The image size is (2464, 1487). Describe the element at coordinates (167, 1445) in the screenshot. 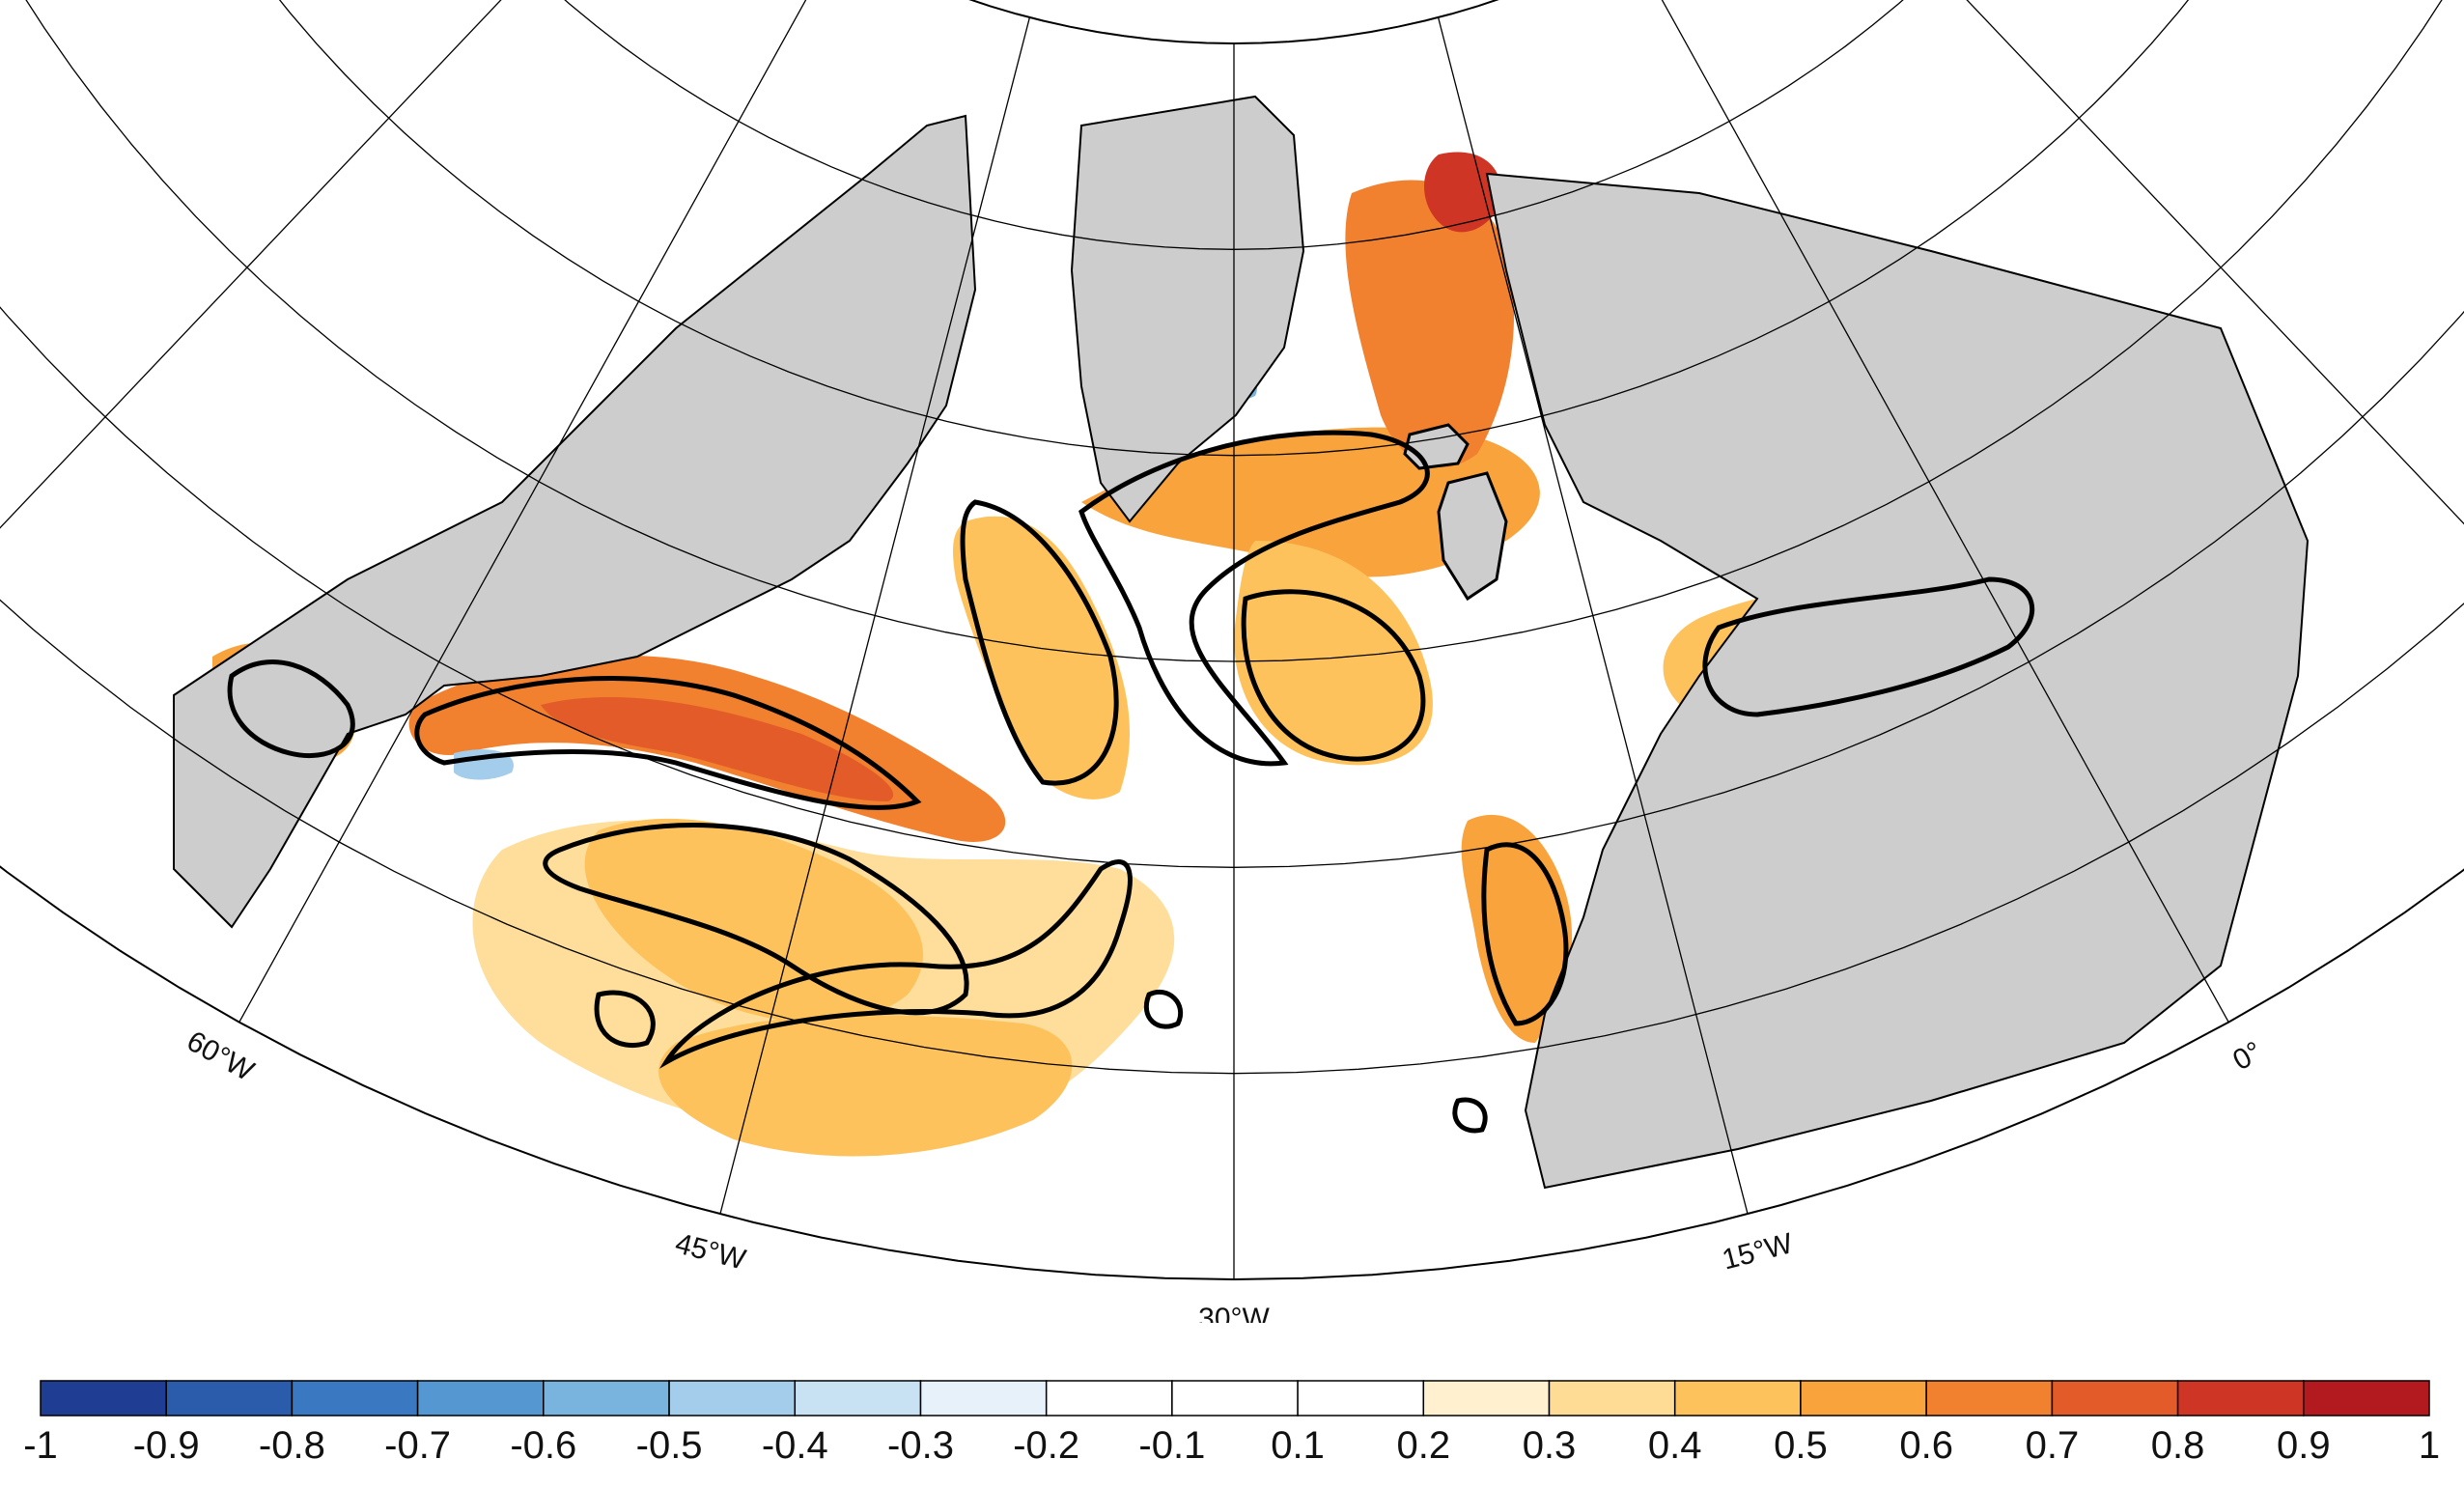

I see `colorbar-tick-label: -0.9` at that location.